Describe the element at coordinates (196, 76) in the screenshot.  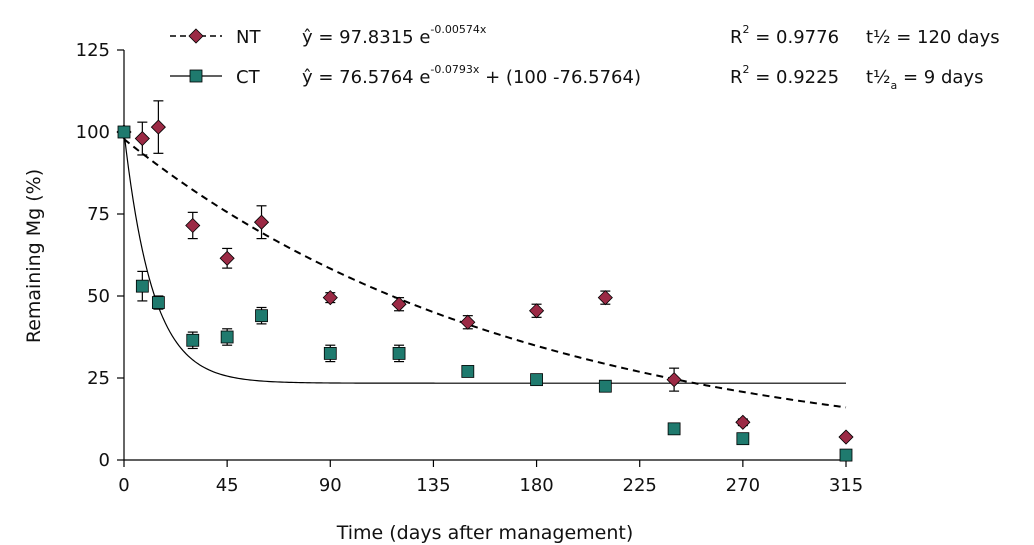
I see `ct-legend-marker` at that location.